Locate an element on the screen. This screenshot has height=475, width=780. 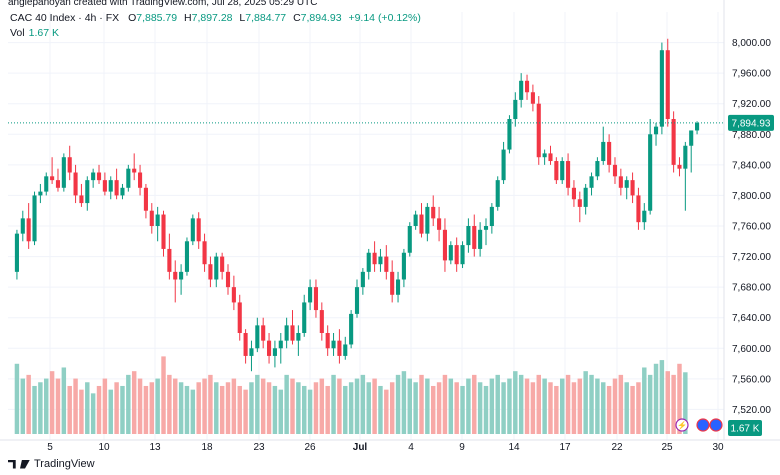
y-tick-label: 7,920.00 is located at coordinates (751, 104).